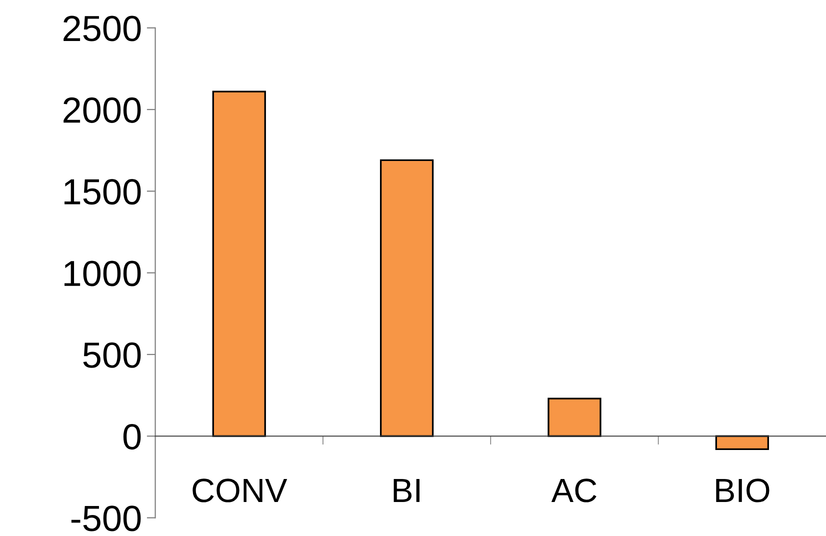  What do you see at coordinates (240, 490) in the screenshot?
I see `x-tick-label: CONV` at bounding box center [240, 490].